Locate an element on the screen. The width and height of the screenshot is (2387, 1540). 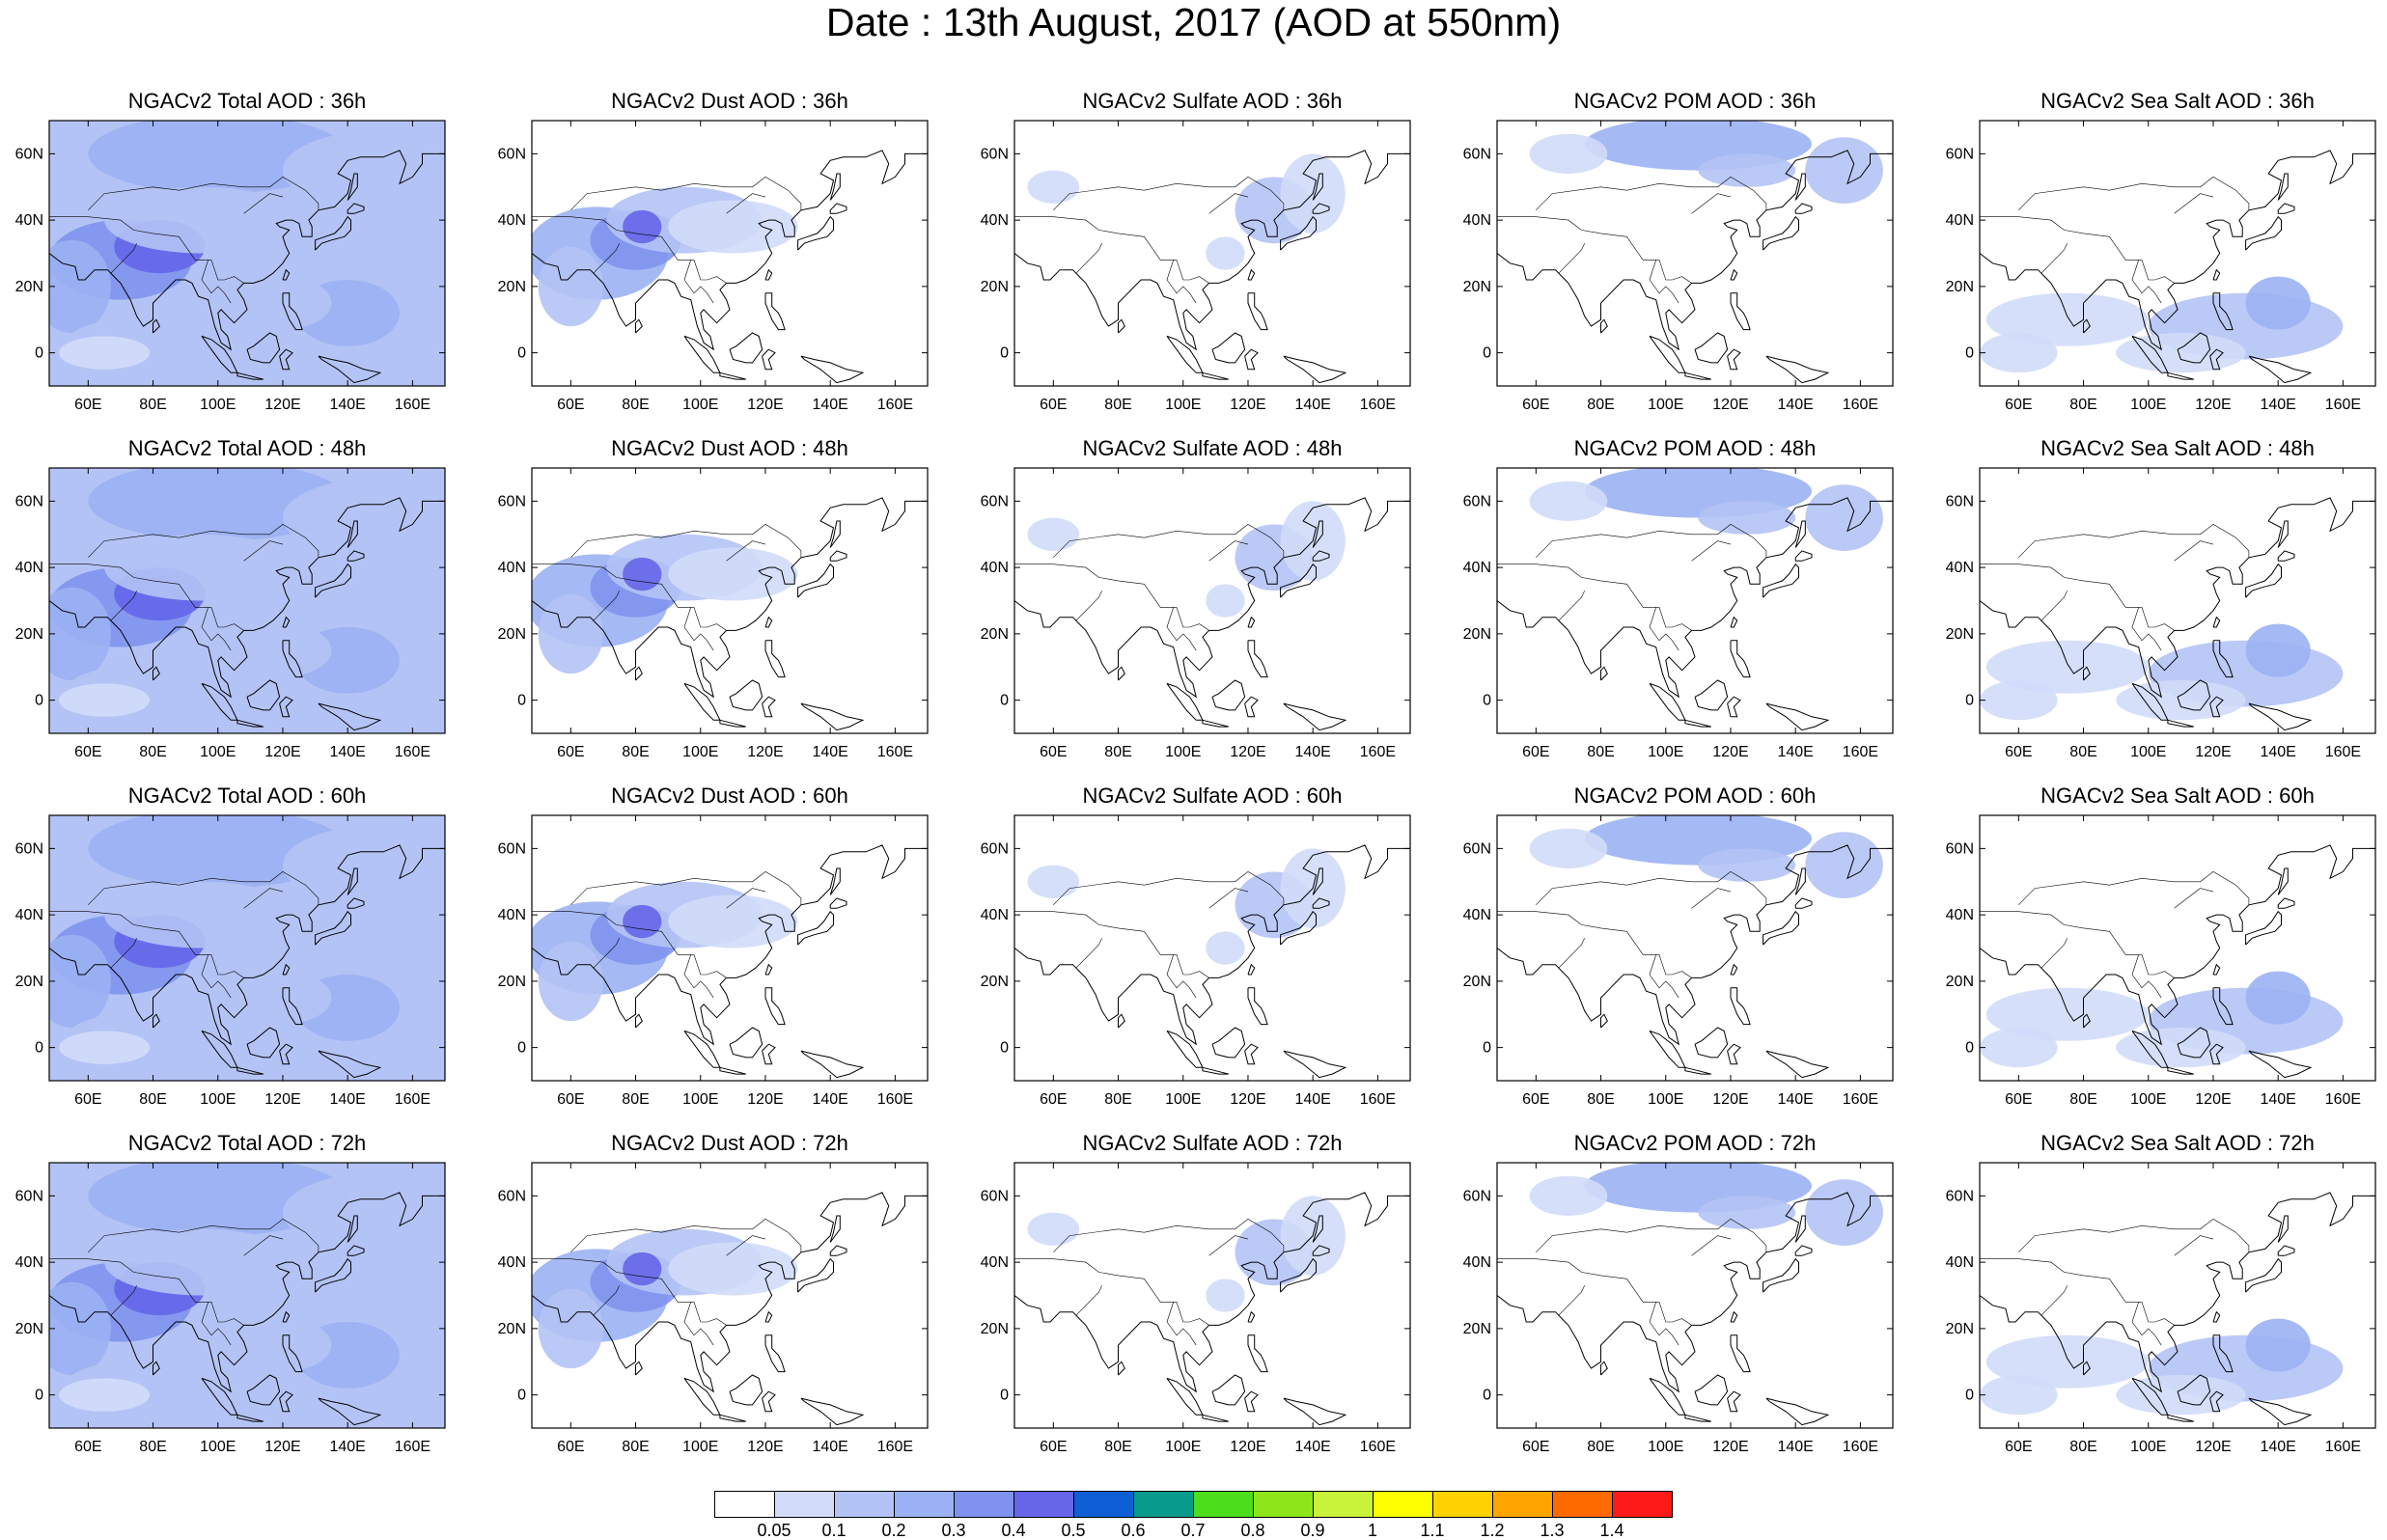
lat-tick-label: 60N is located at coordinates (512, 848).